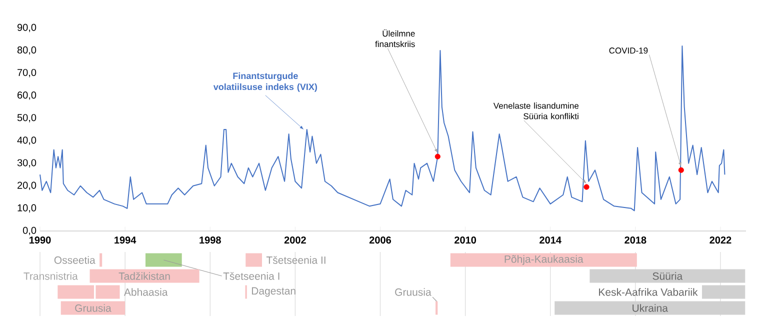 This screenshot has height=323, width=768. Describe the element at coordinates (26, 118) in the screenshot. I see `y-tick-label: 50,0` at that location.